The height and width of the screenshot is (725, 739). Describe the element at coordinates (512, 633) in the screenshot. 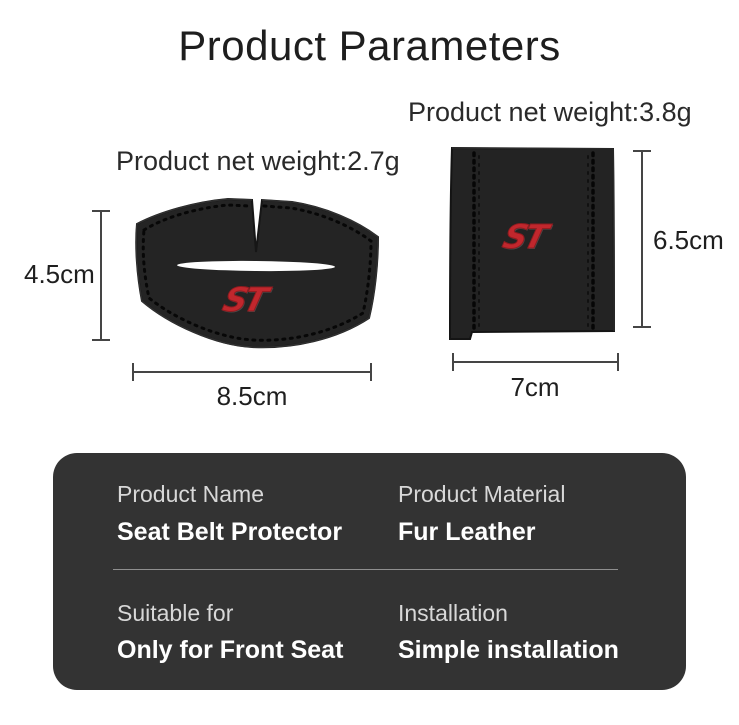

I see `spec-cell-installation: Installation Simple installation` at that location.